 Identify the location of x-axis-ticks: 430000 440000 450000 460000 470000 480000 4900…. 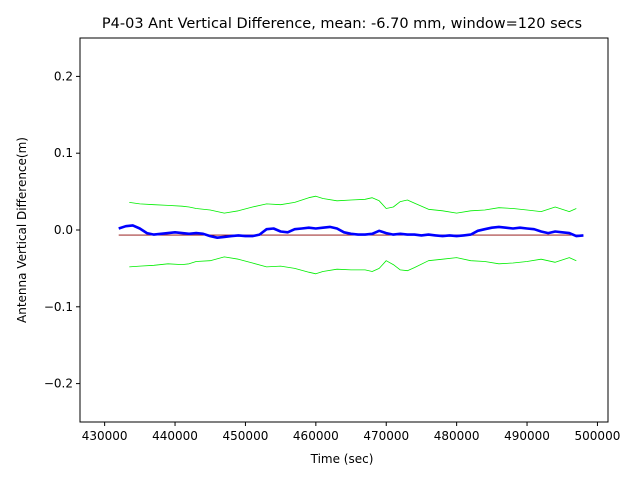
(351, 432).